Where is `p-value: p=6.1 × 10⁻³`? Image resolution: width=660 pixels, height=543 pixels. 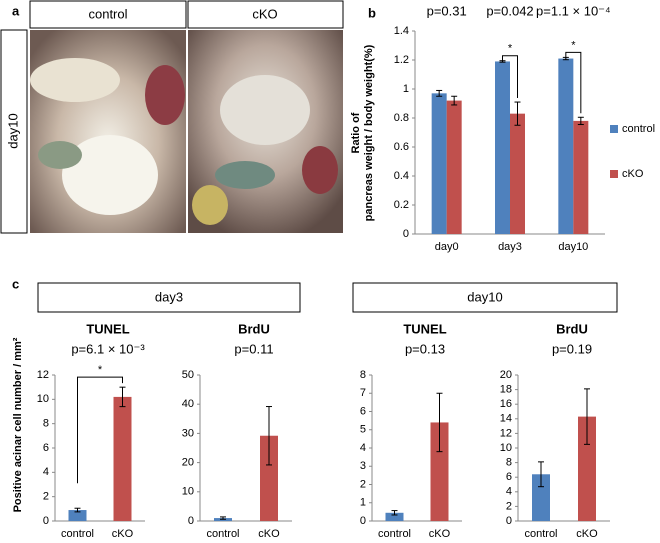 p-value: p=6.1 × 10⁻³ is located at coordinates (108, 348).